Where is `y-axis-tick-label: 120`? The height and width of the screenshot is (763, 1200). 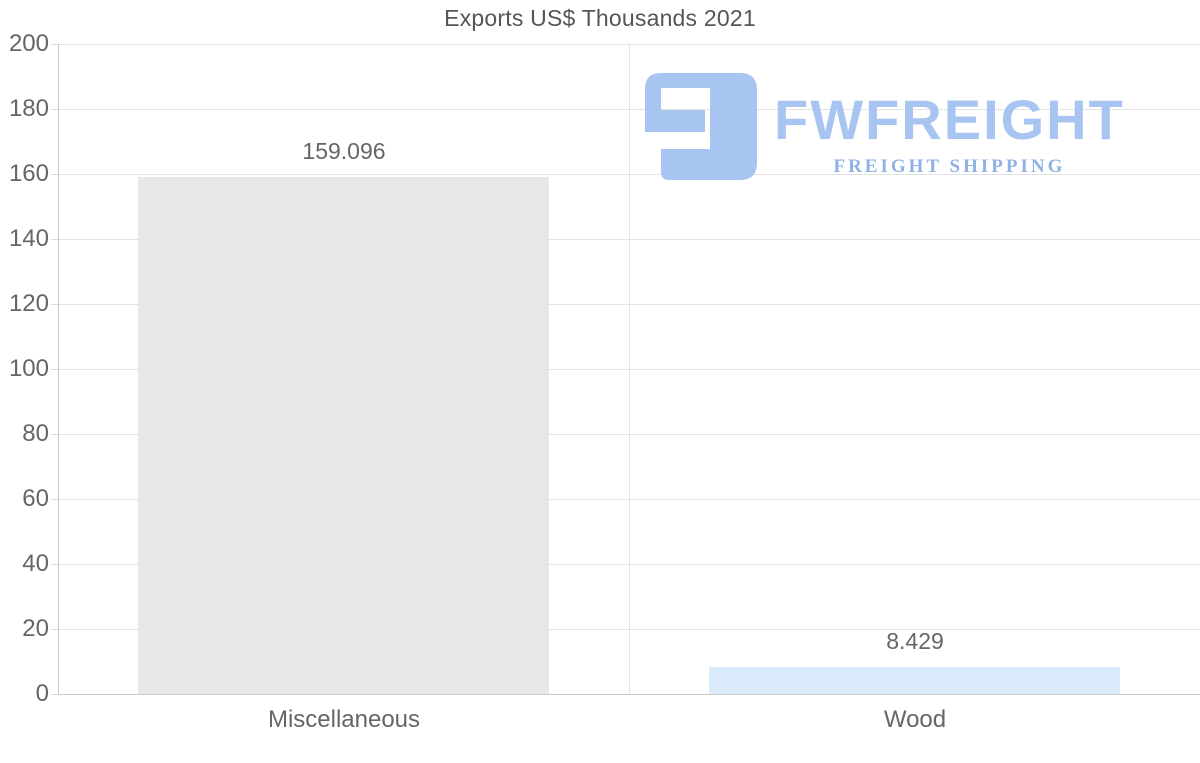
y-axis-tick-label: 120 is located at coordinates (28, 303).